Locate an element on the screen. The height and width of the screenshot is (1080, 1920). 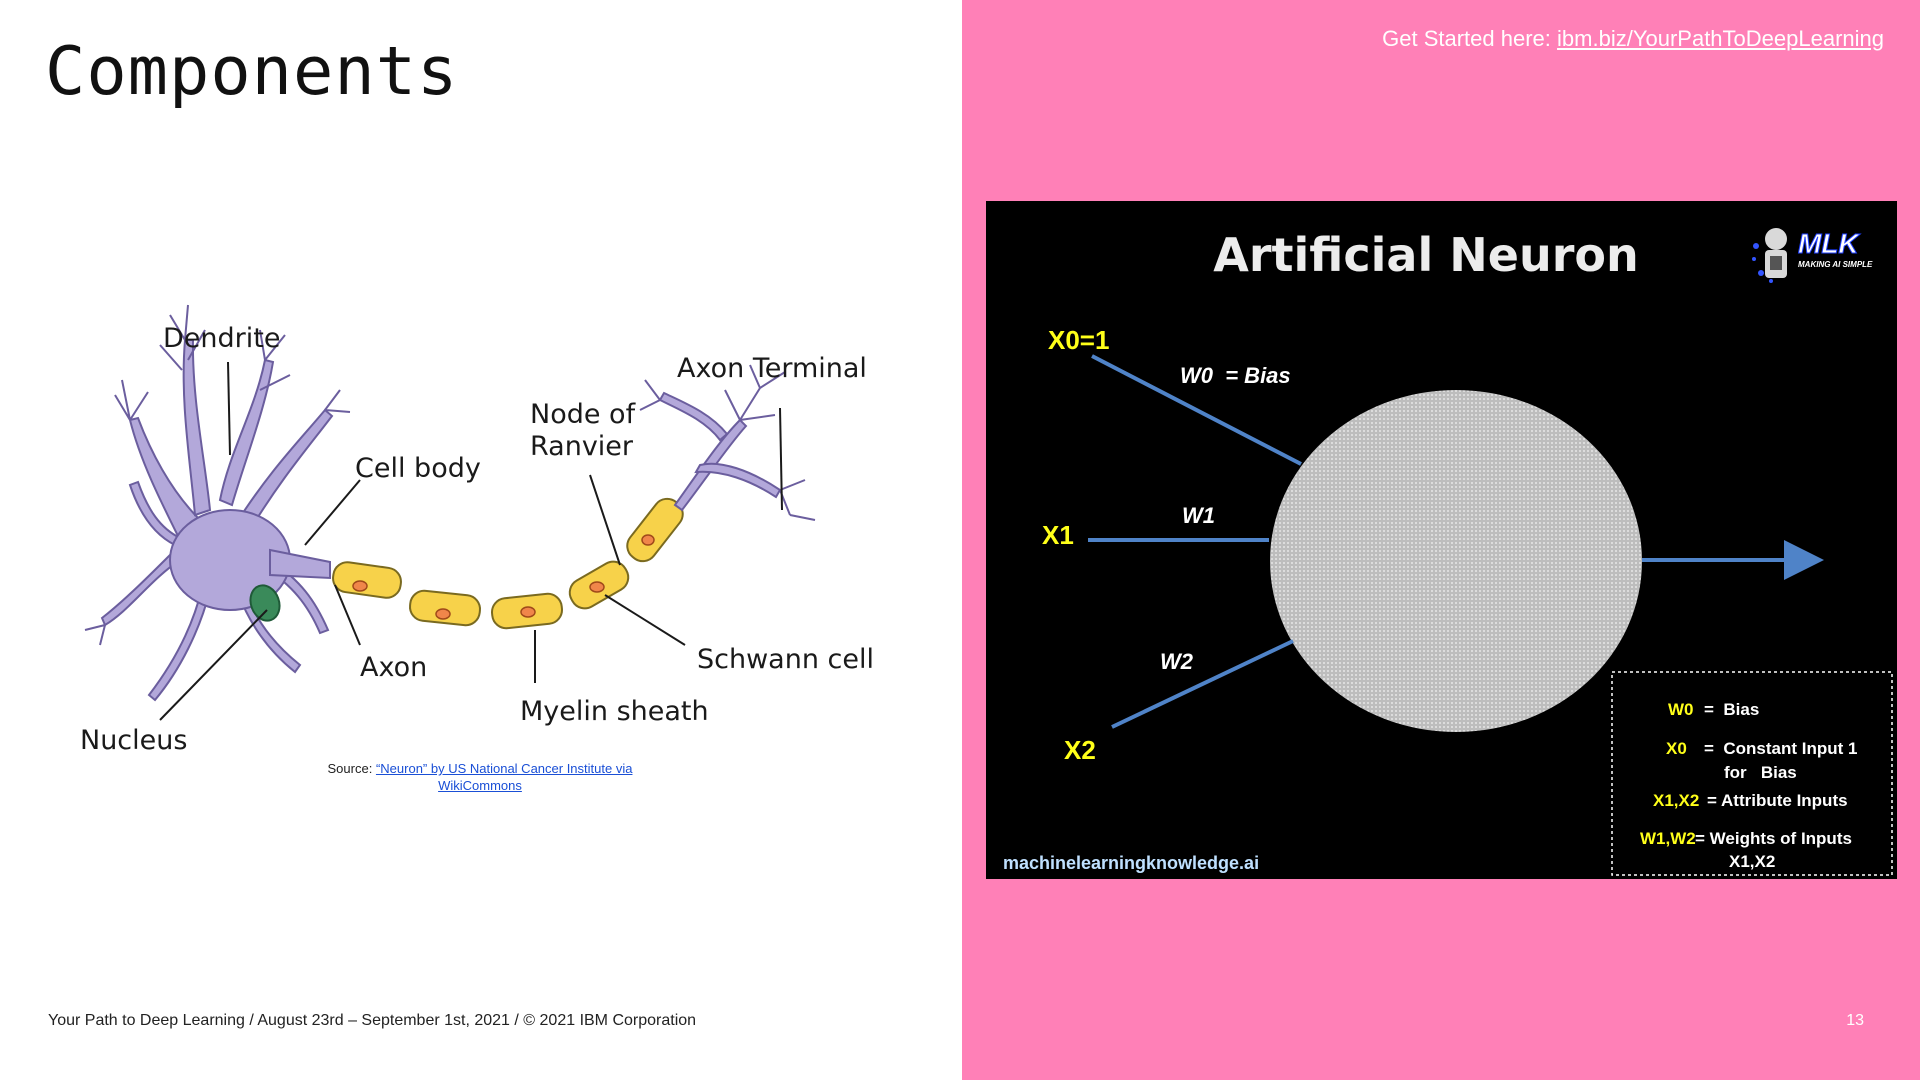
mlk-logo-tagline: MAKING AI SIMPLE is located at coordinates (1835, 264).